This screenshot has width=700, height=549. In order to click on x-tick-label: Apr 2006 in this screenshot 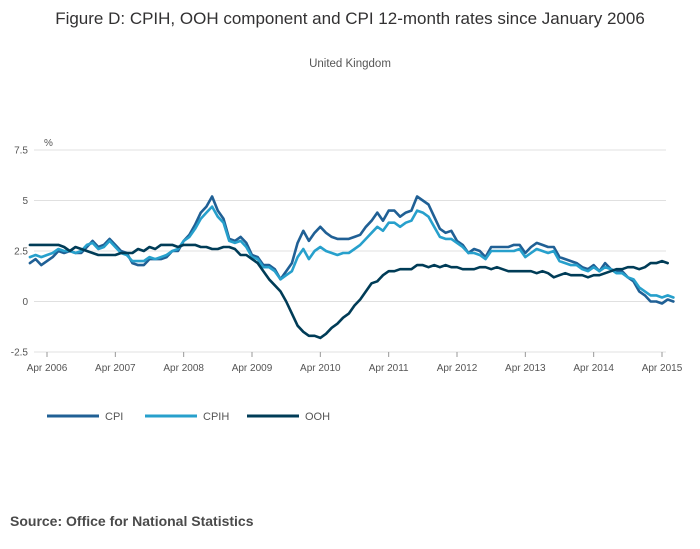, I will do `click(47, 368)`.